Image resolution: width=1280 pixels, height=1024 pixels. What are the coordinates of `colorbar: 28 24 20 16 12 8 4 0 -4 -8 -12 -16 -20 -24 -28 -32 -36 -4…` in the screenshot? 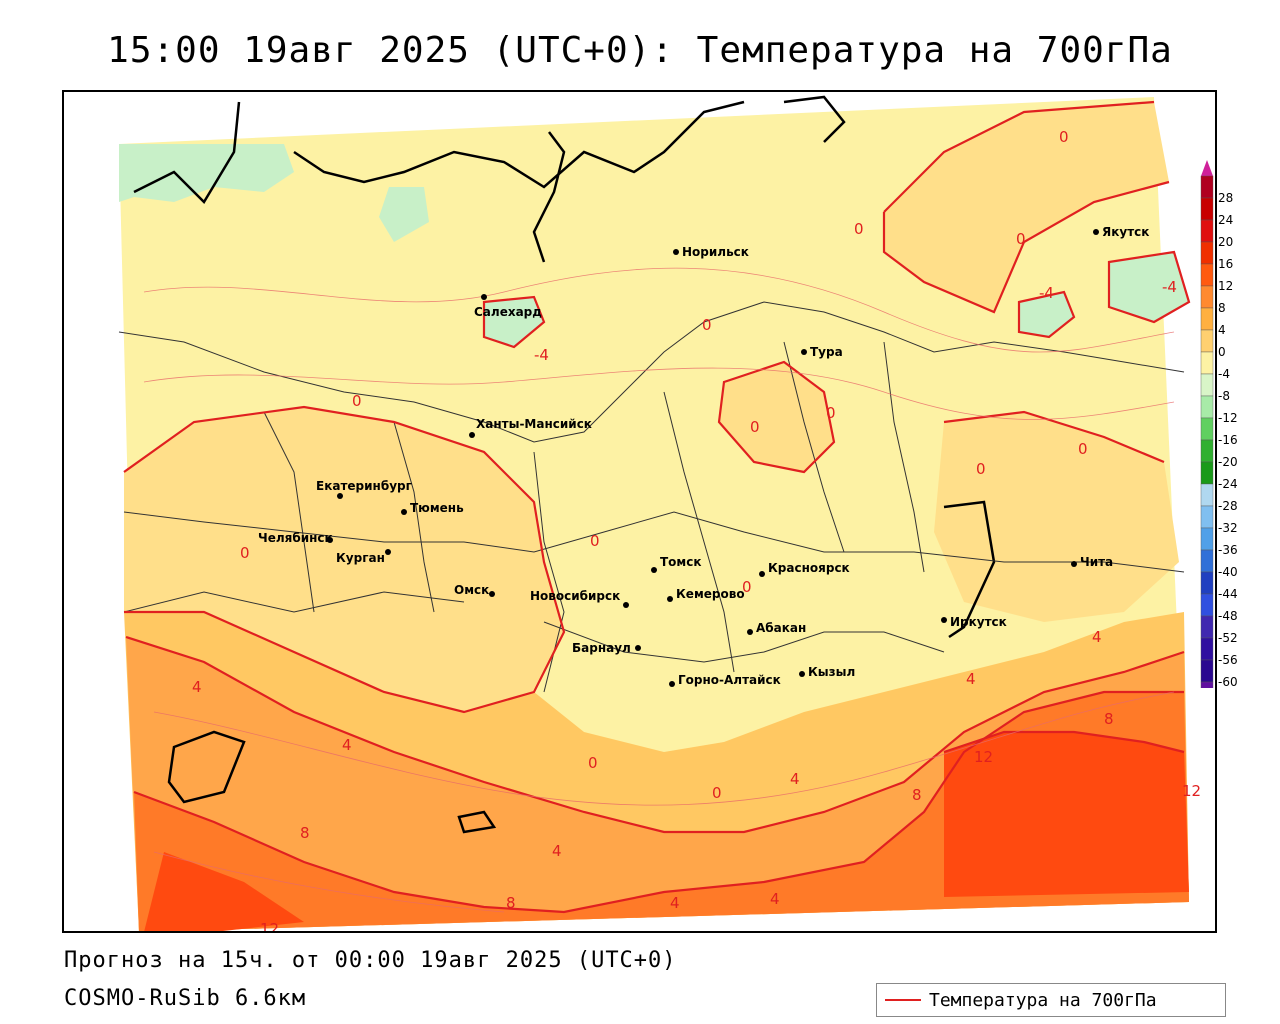 It's located at (1219, 424).